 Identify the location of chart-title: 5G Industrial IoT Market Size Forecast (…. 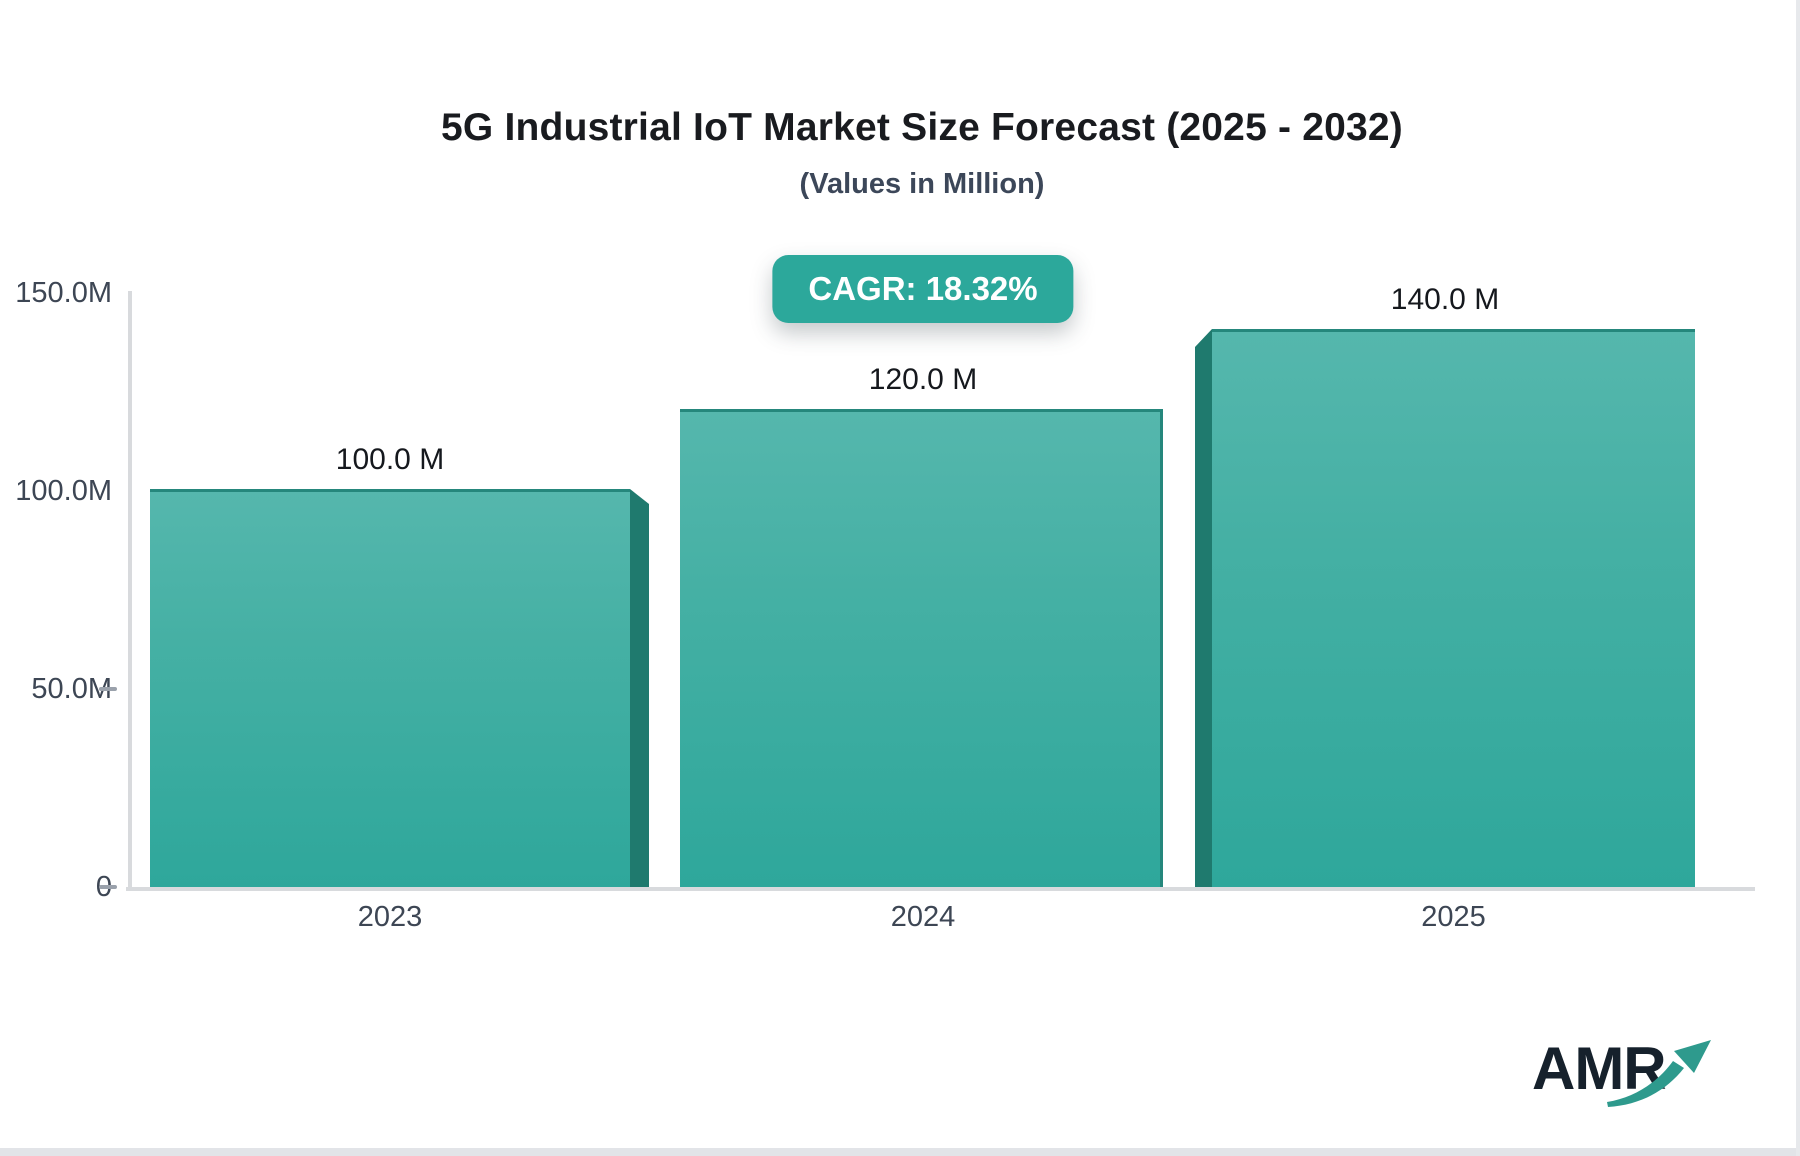
(922, 127).